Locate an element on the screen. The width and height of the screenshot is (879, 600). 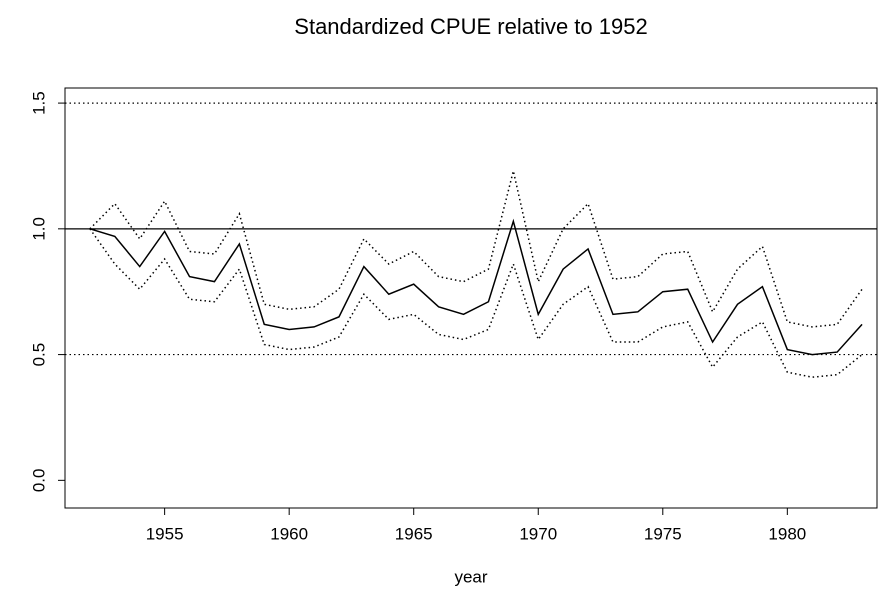
x-tick-label: 1970 is located at coordinates (538, 533).